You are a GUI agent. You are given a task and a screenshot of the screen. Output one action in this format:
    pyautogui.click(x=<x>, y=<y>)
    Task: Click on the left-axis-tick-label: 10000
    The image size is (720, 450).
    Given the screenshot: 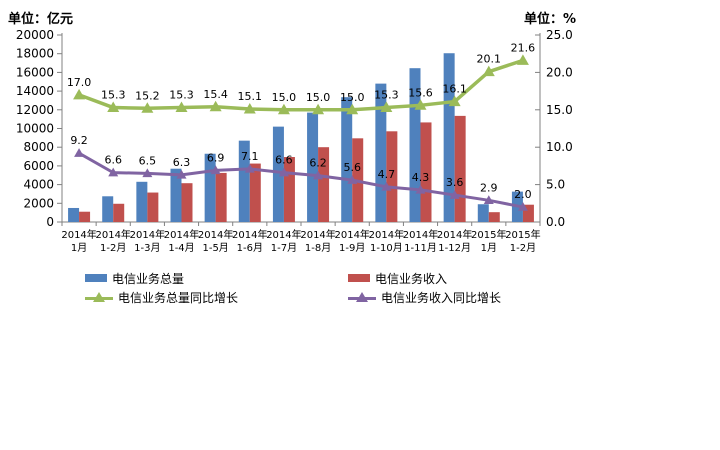 What is the action you would take?
    pyautogui.click(x=35, y=129)
    